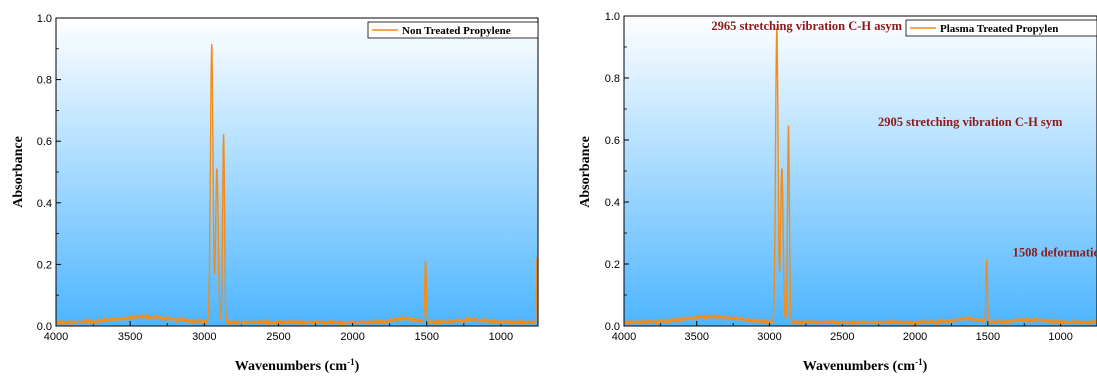  I want to click on legend-label: Non Treated Propylene, so click(456, 31).